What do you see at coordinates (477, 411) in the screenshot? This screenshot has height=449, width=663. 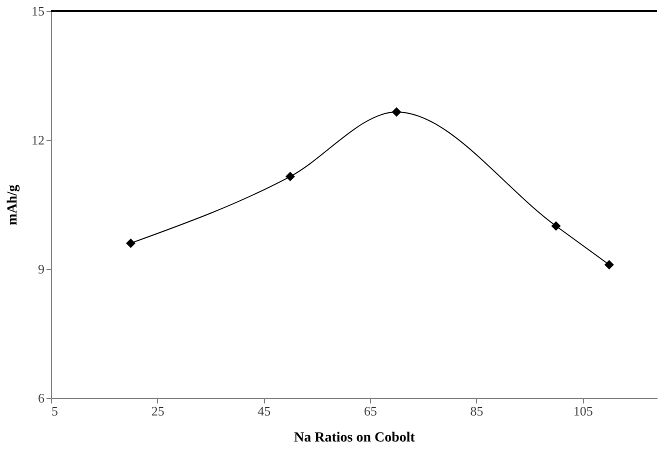 I see `x-tick-label: 85` at bounding box center [477, 411].